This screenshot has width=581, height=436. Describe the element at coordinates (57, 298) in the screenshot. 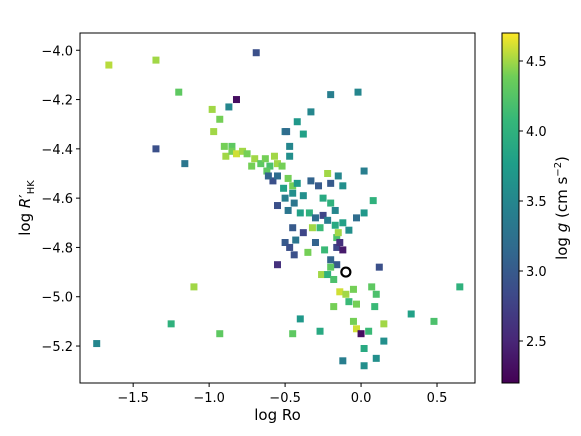

I see `y-tick-label: −5.0` at that location.